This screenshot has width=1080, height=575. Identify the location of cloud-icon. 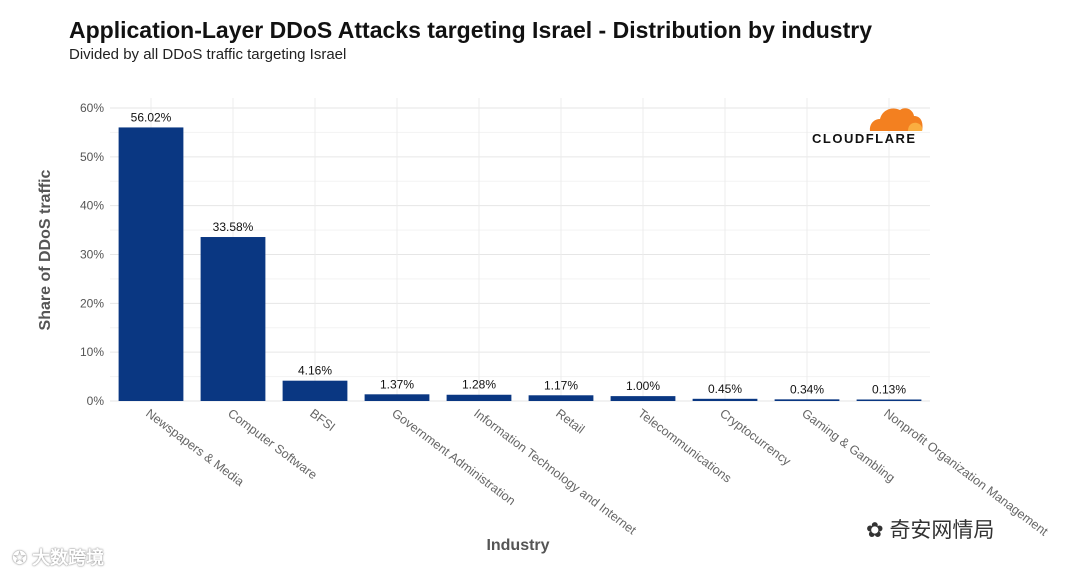
(896, 119).